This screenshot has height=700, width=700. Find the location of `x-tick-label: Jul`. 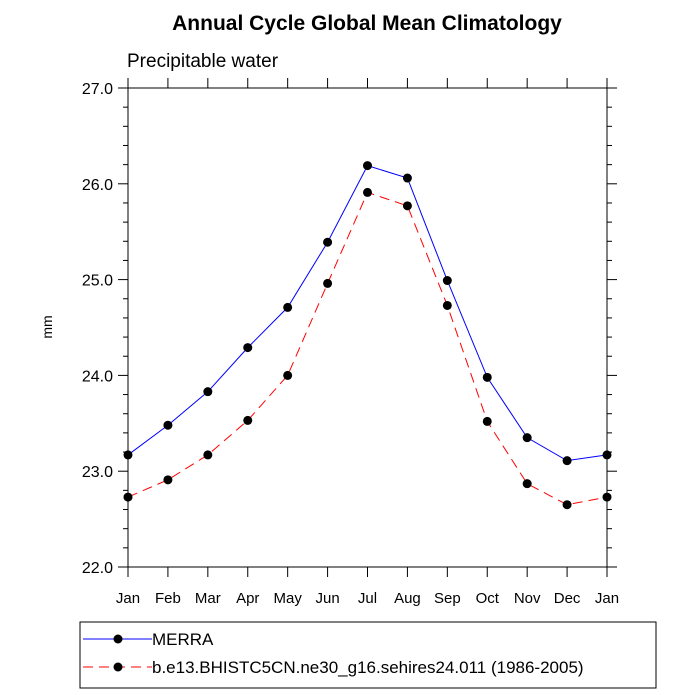

x-tick-label: Jul is located at coordinates (367, 598).